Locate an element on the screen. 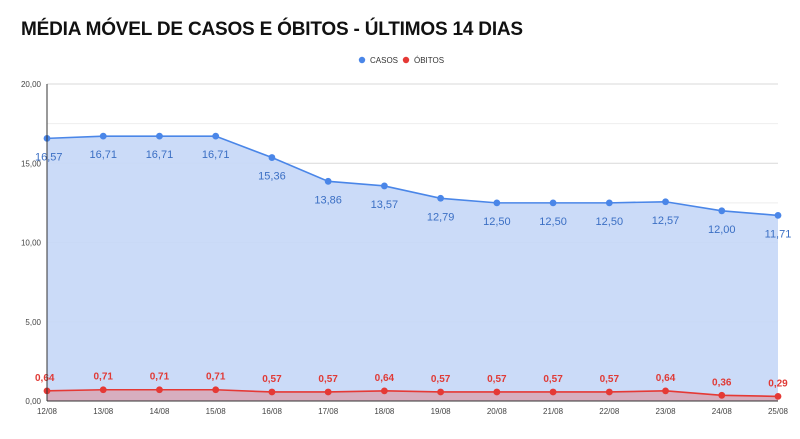  x-tick-label: 24/08 is located at coordinates (722, 411).